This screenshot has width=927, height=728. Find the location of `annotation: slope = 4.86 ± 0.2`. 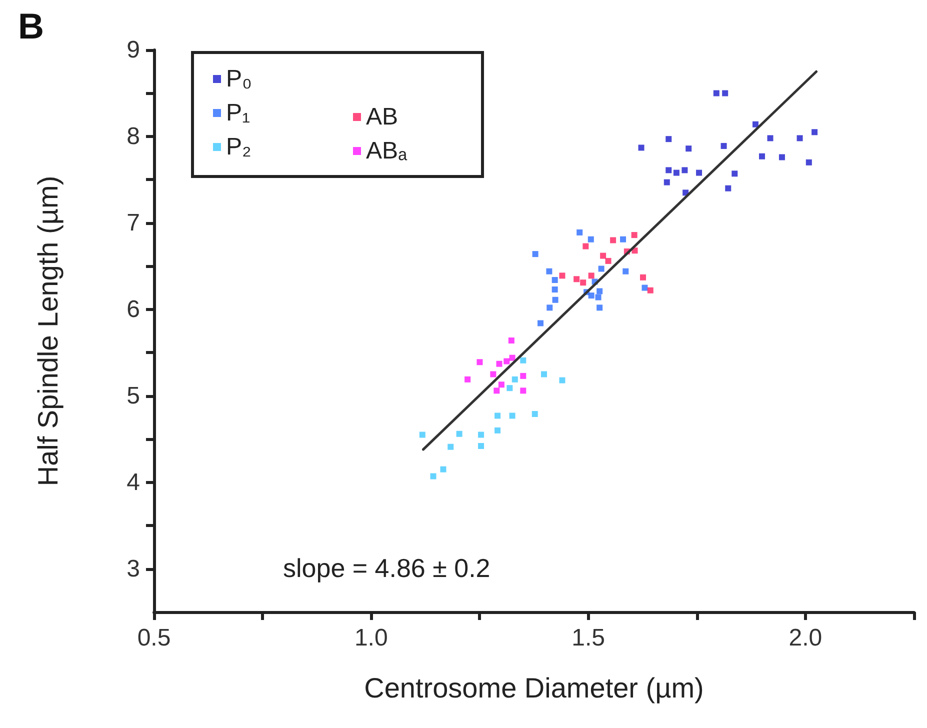

annotation: slope = 4.86 ± 0.2 is located at coordinates (386, 568).